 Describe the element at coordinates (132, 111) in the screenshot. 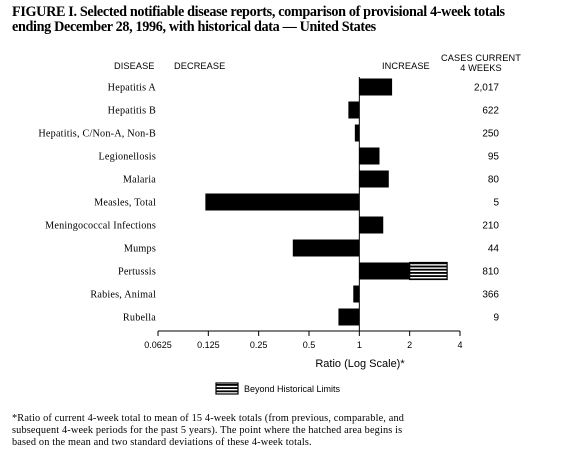

I see `category-label: Hepatitis B` at that location.